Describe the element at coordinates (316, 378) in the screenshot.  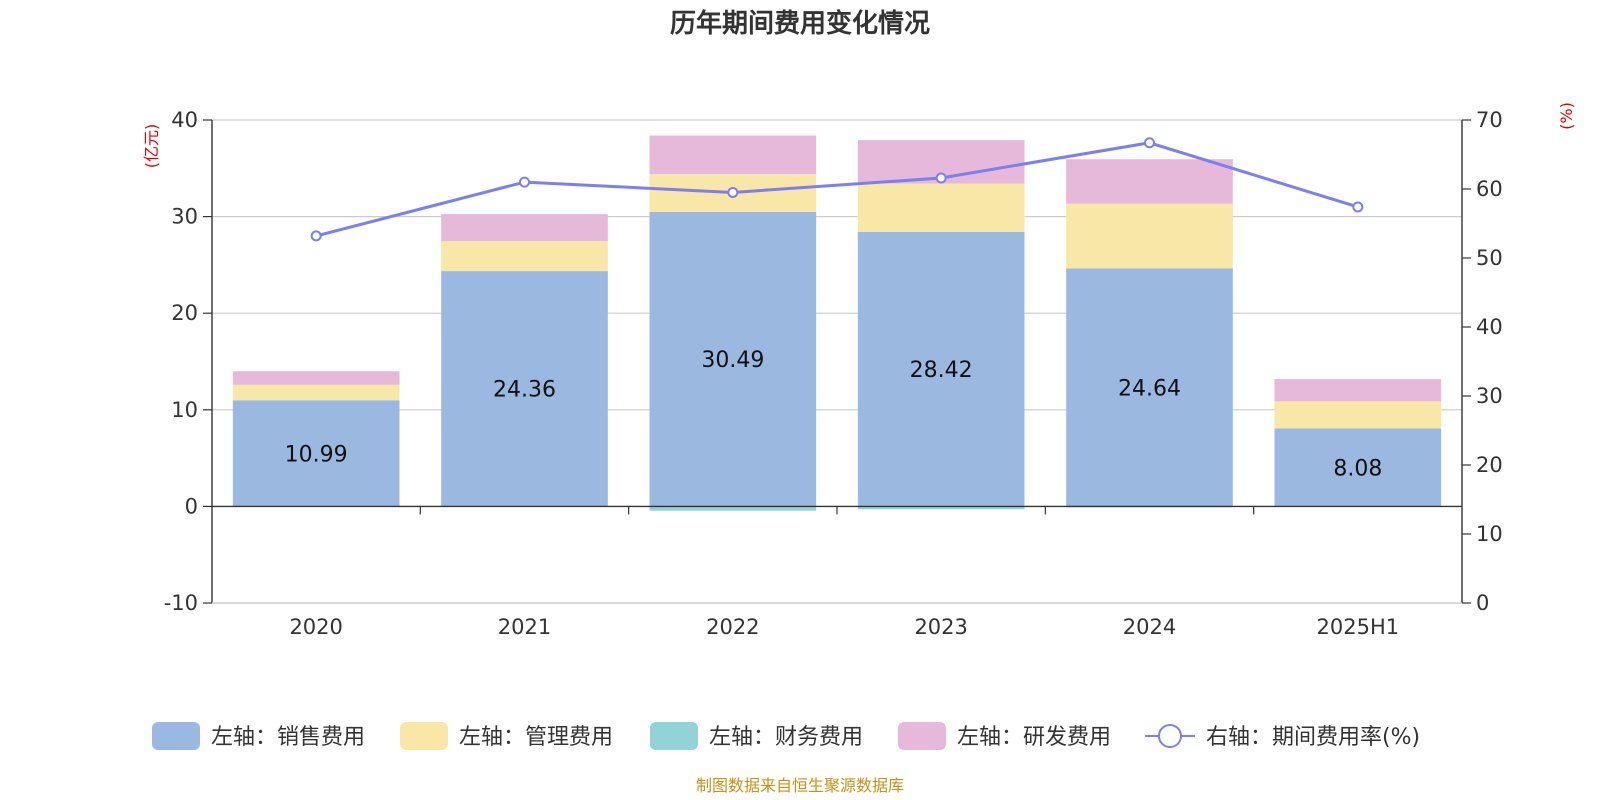
I see `bar-4-2020` at that location.